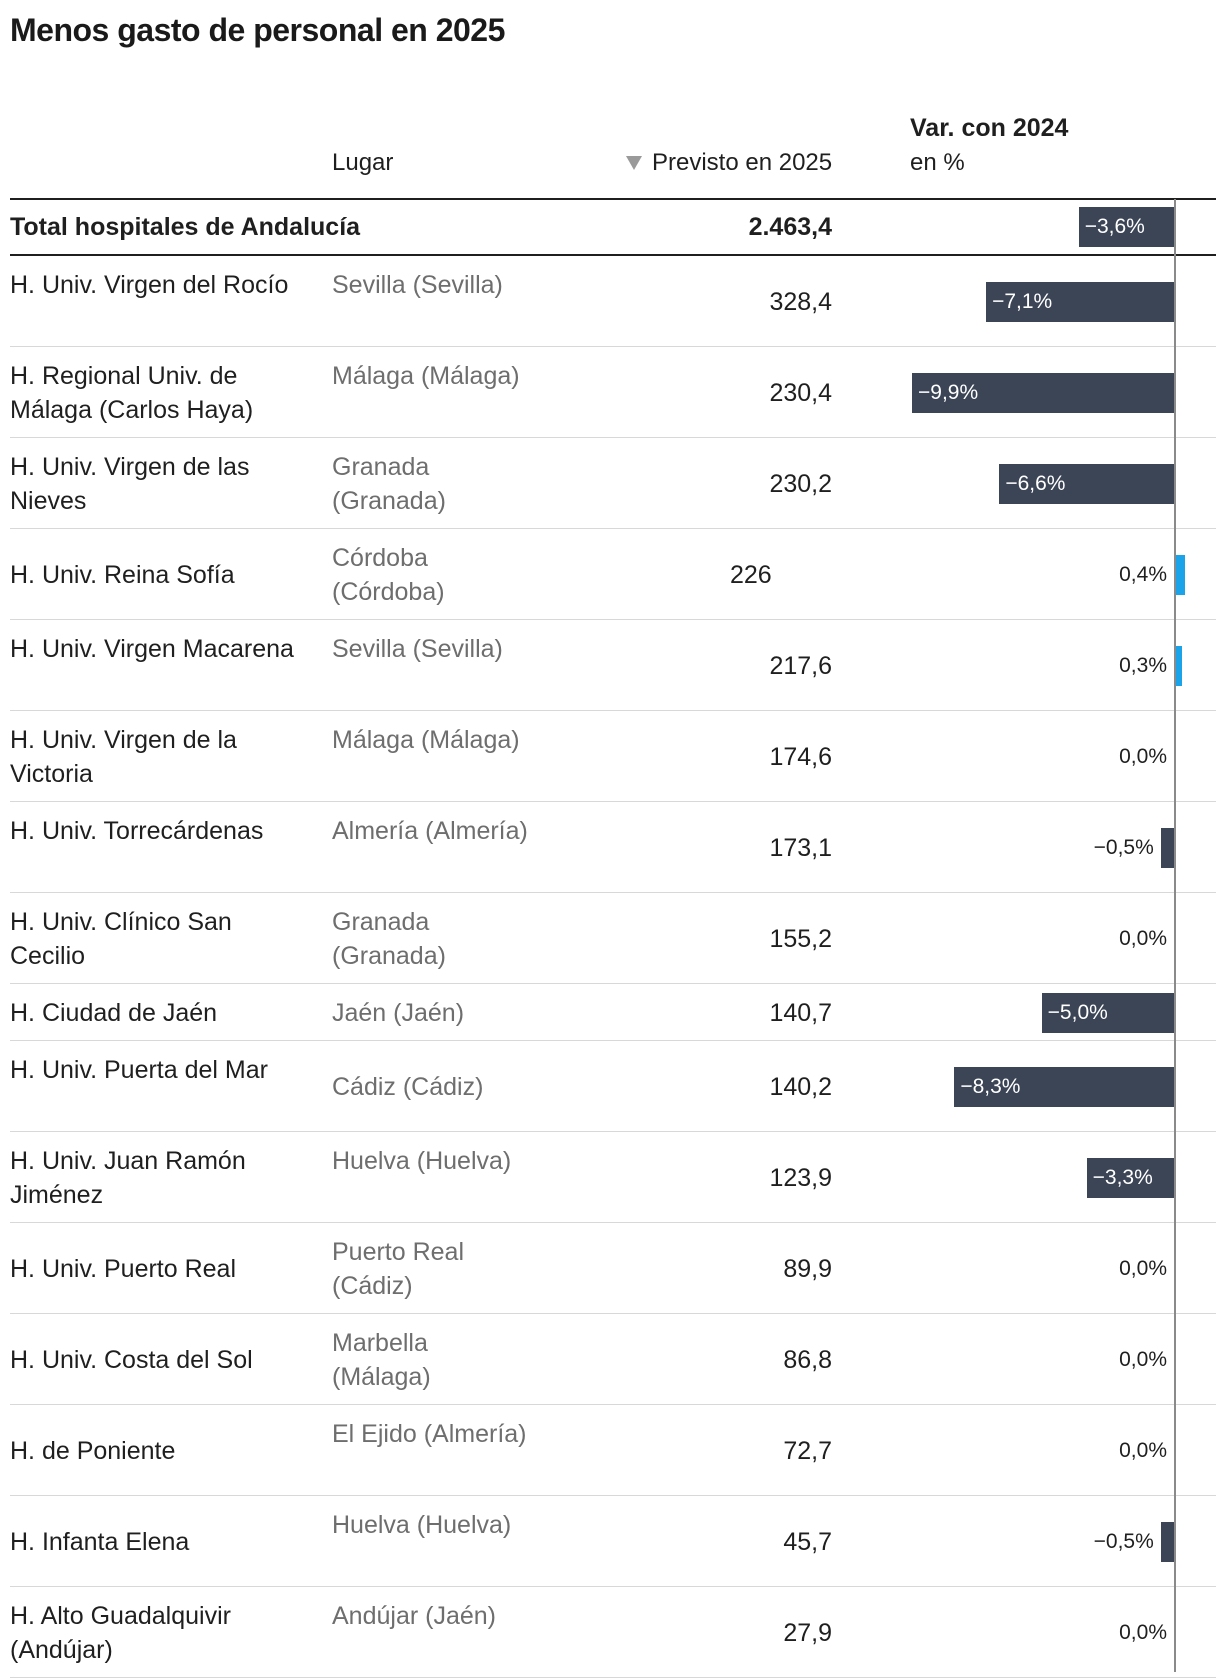 The height and width of the screenshot is (1678, 1220). Describe the element at coordinates (120, 1632) in the screenshot. I see `hospital-name: H. Alto Guadalquivir (Andújar)` at that location.